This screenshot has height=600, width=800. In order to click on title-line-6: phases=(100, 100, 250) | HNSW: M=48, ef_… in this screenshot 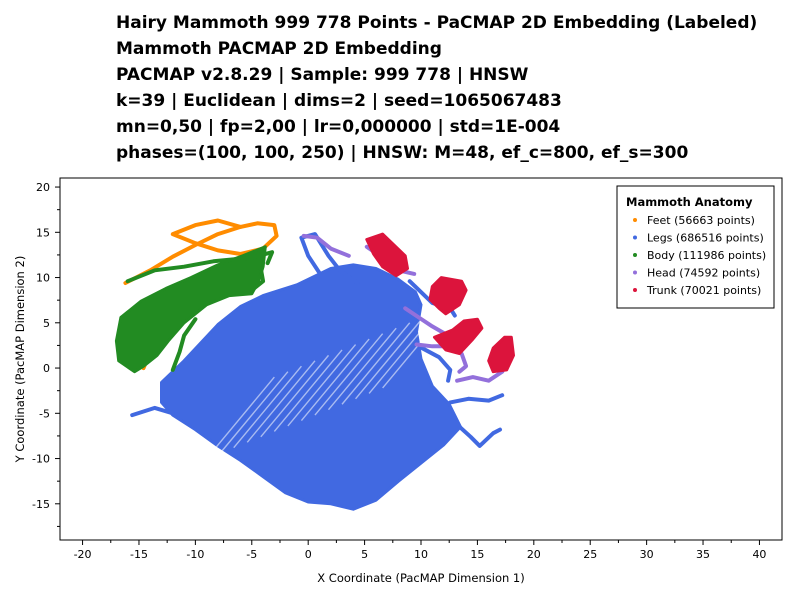, I will do `click(402, 153)`.